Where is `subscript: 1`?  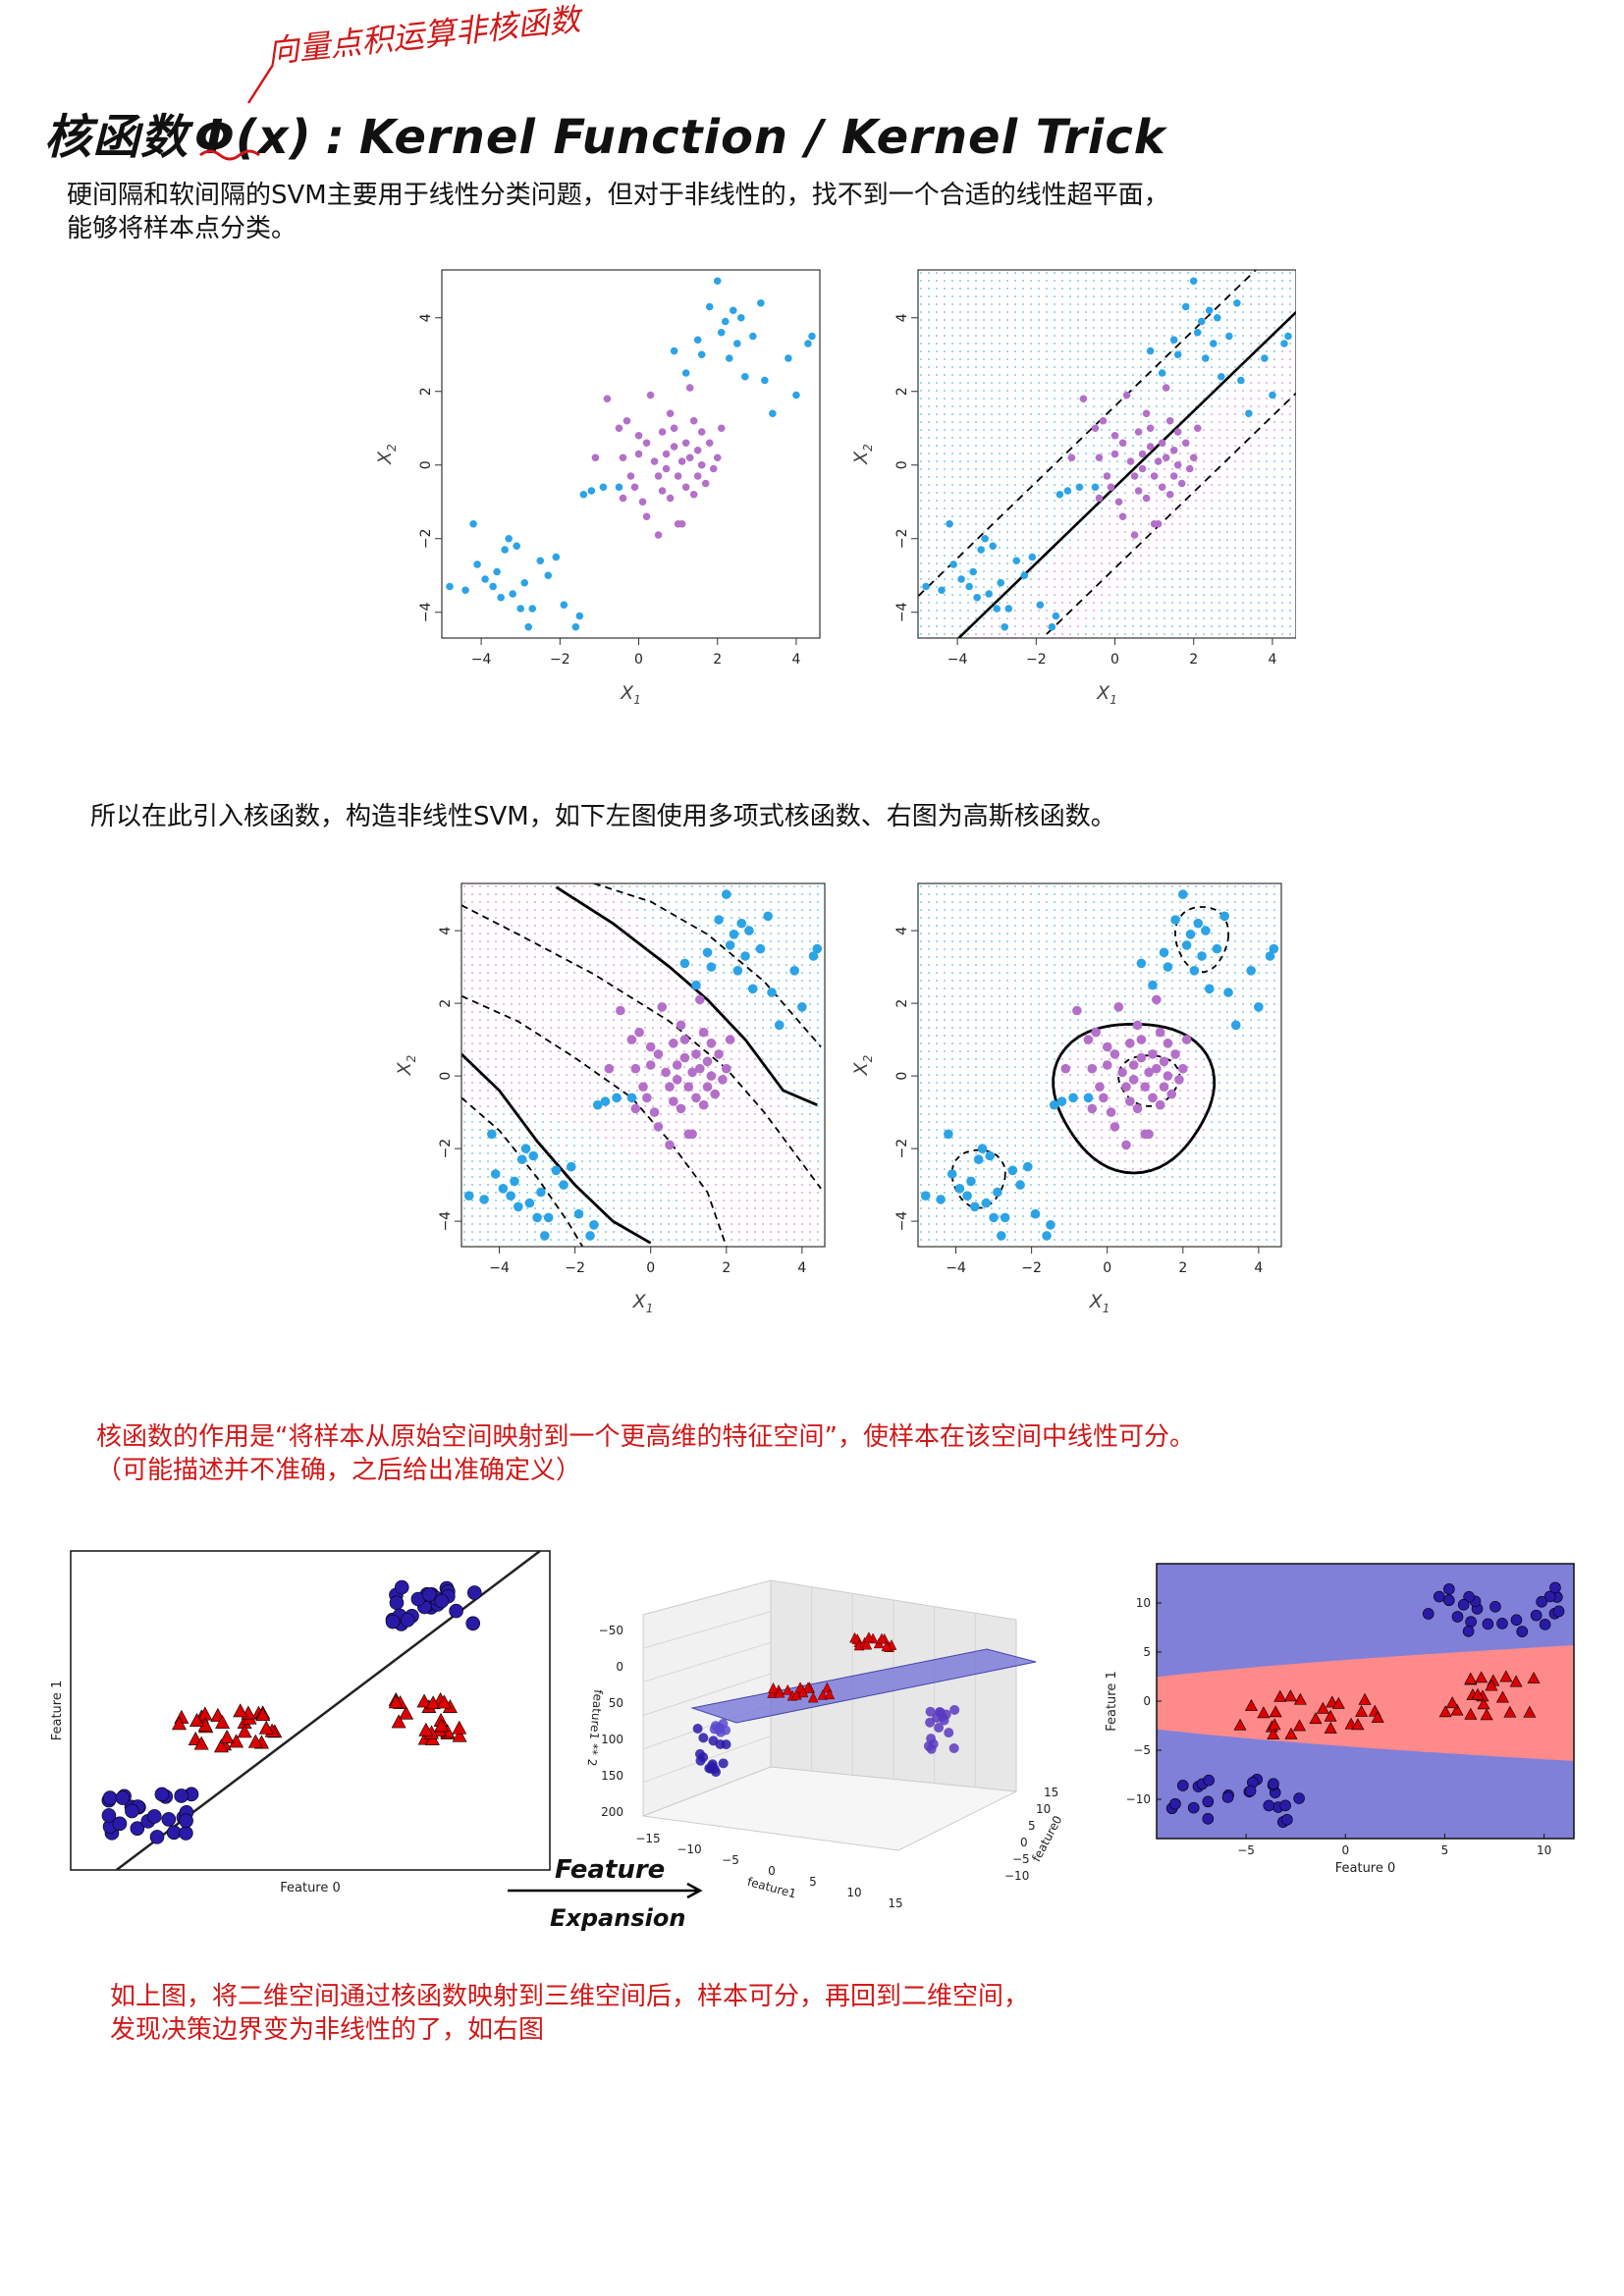 subscript: 1 is located at coordinates (1113, 700).